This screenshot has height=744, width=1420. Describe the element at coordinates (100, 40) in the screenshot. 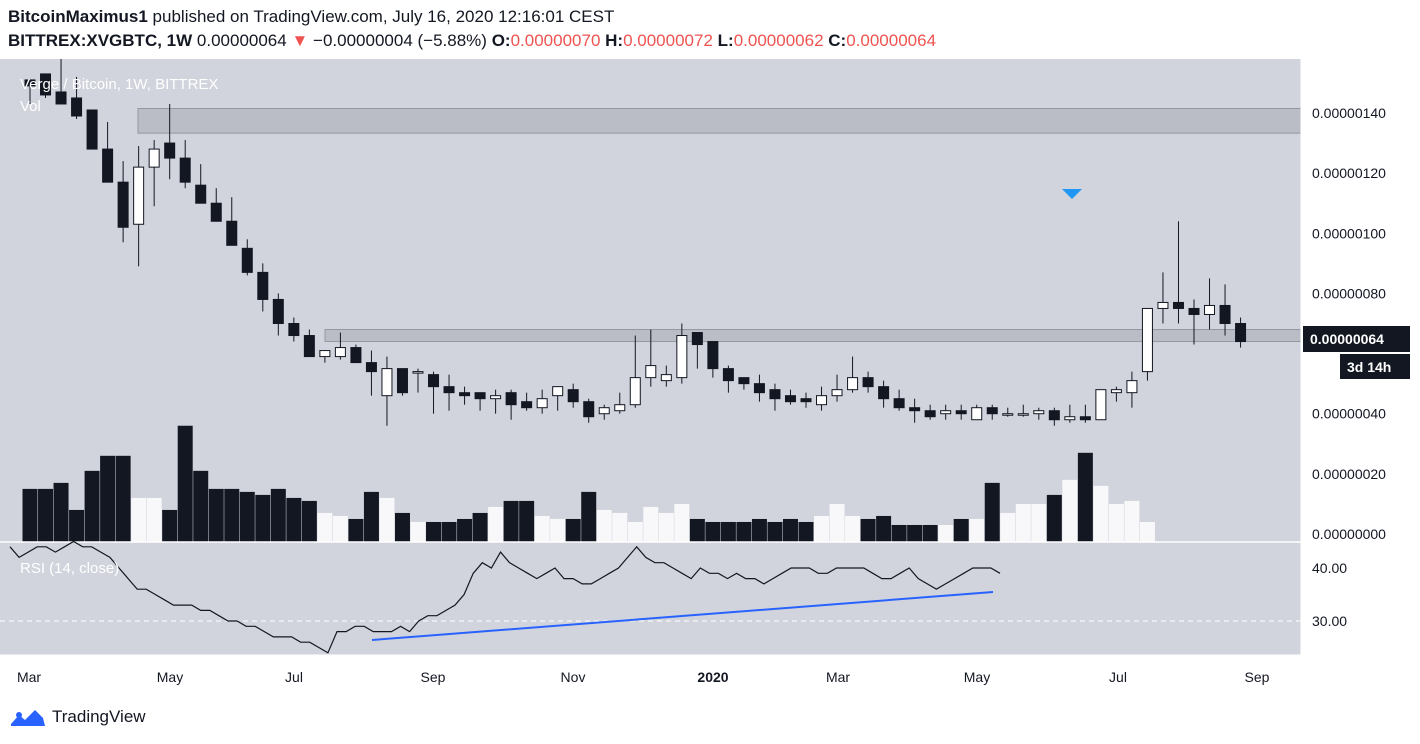

I see `symbol-label: BITTREX:XVGBTC, 1W` at that location.